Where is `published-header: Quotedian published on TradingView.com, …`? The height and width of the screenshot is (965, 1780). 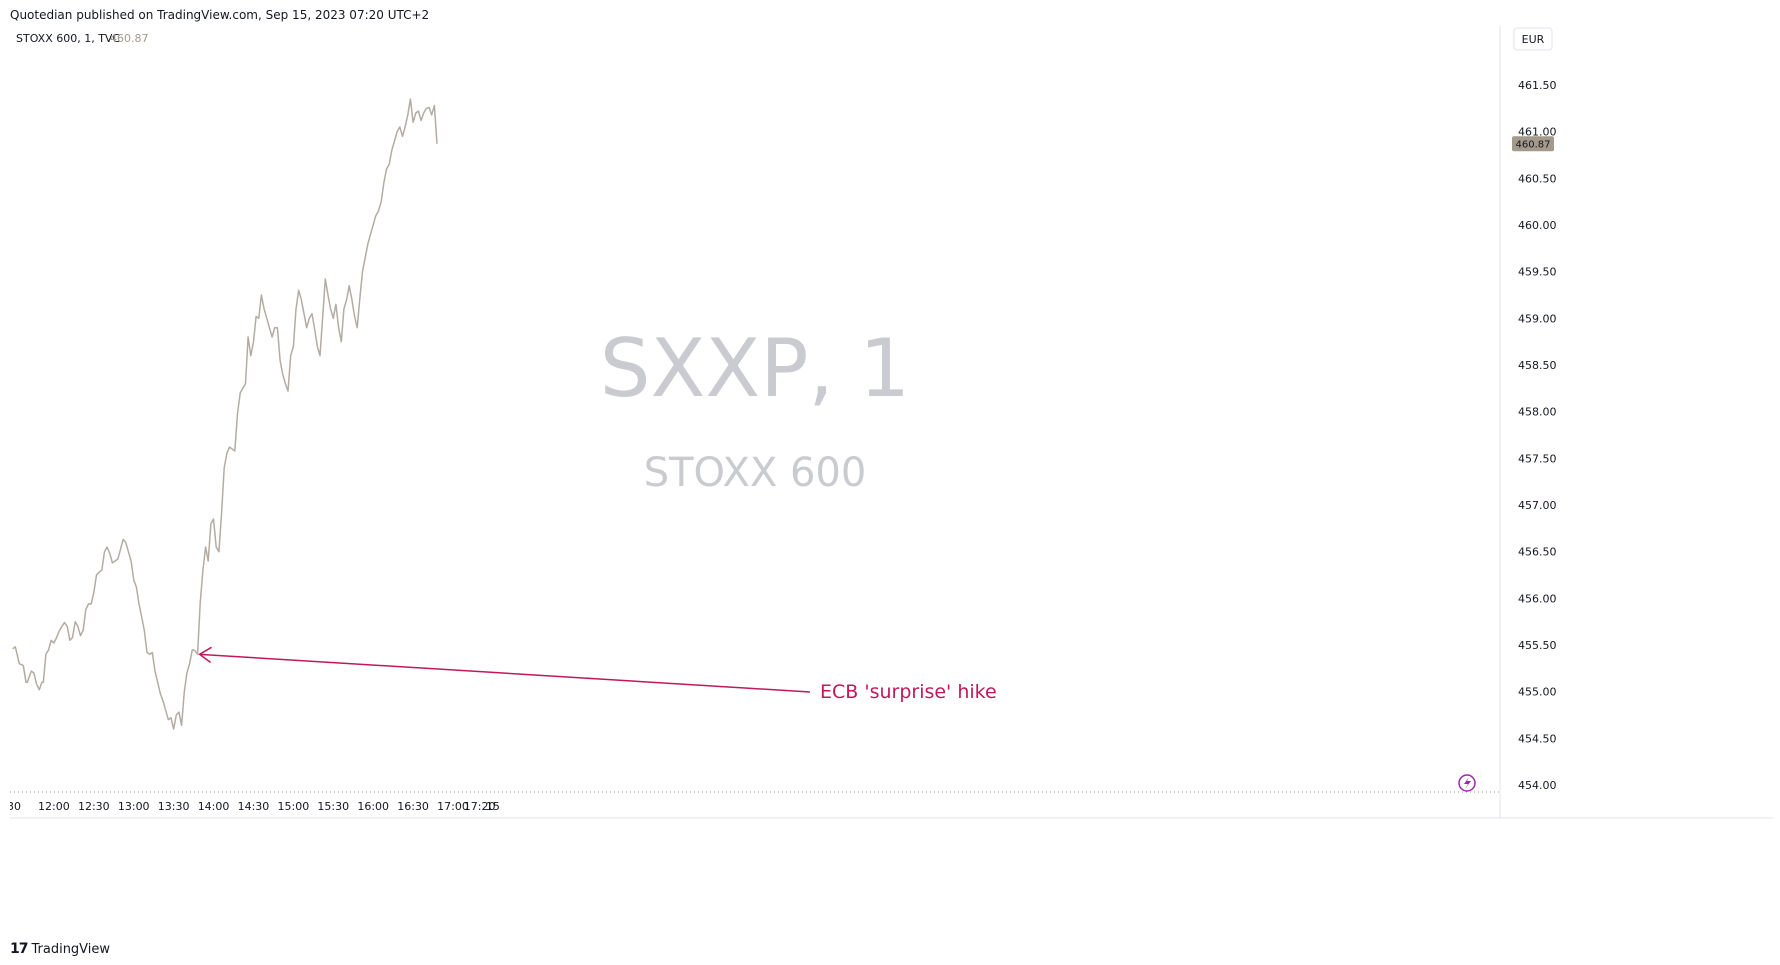
published-header: Quotedian published on TradingView.com, … is located at coordinates (220, 15).